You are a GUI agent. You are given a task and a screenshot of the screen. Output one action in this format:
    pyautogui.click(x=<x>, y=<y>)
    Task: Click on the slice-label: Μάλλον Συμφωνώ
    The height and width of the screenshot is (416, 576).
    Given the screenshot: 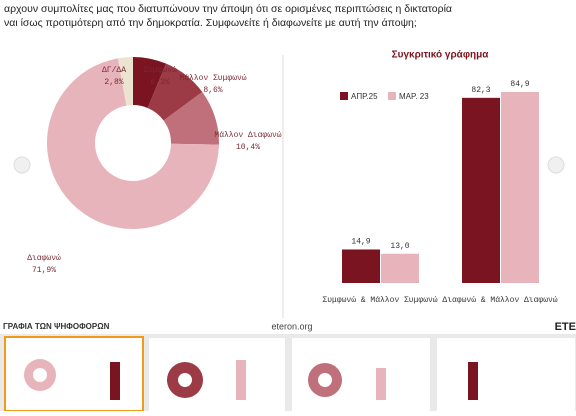 What is the action you would take?
    pyautogui.click(x=212, y=78)
    